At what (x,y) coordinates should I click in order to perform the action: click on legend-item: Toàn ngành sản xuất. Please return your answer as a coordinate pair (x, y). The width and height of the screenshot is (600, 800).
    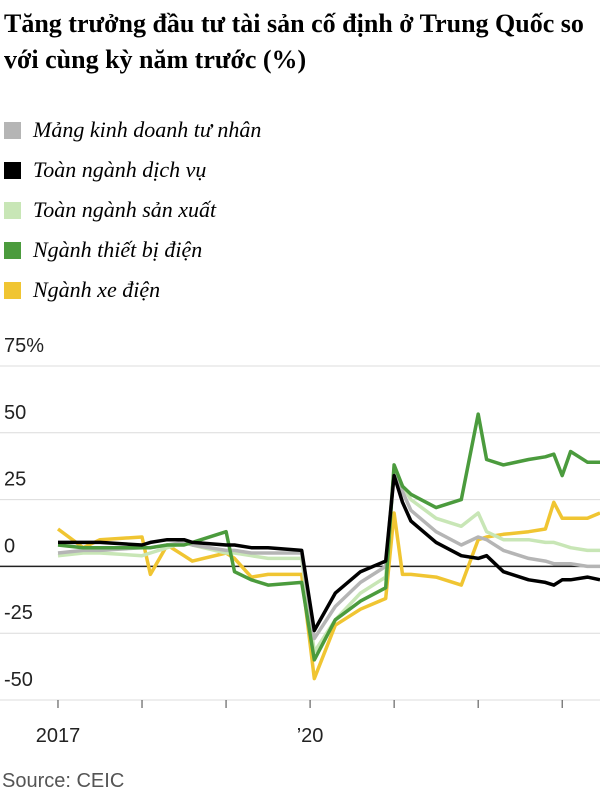
    Looking at the image, I should click on (132, 210).